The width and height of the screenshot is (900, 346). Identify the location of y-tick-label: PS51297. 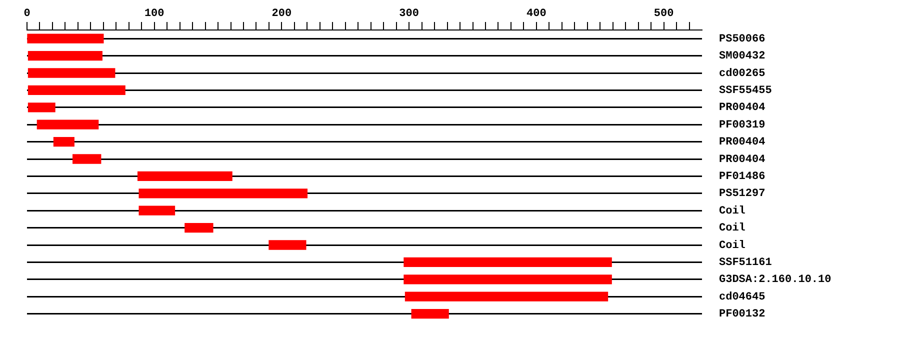
(742, 194).